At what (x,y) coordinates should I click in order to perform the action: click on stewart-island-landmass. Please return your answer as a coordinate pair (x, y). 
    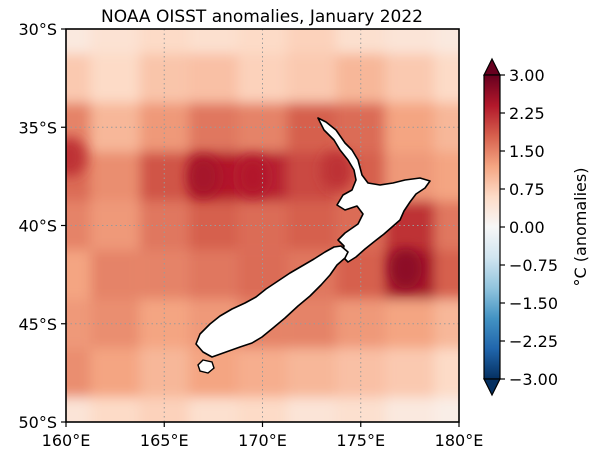
    Looking at the image, I should click on (206, 366).